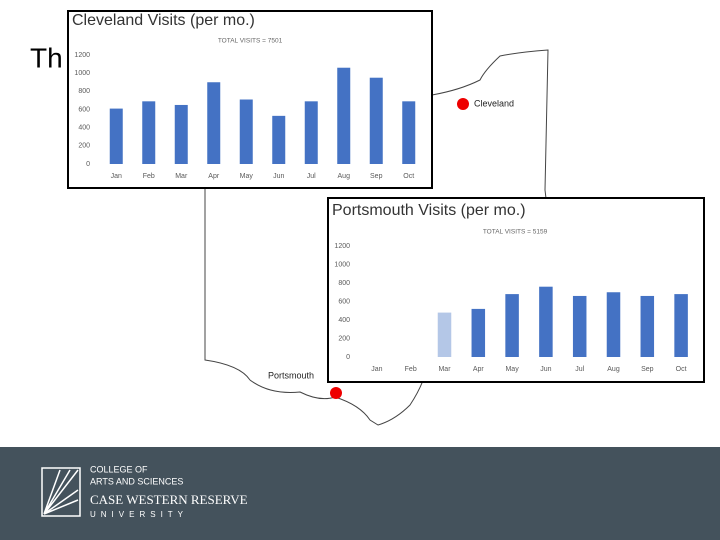 This screenshot has height=540, width=720. Describe the element at coordinates (429, 210) in the screenshot. I see `chart-title: Portsmouth Visits (per mo.)` at that location.